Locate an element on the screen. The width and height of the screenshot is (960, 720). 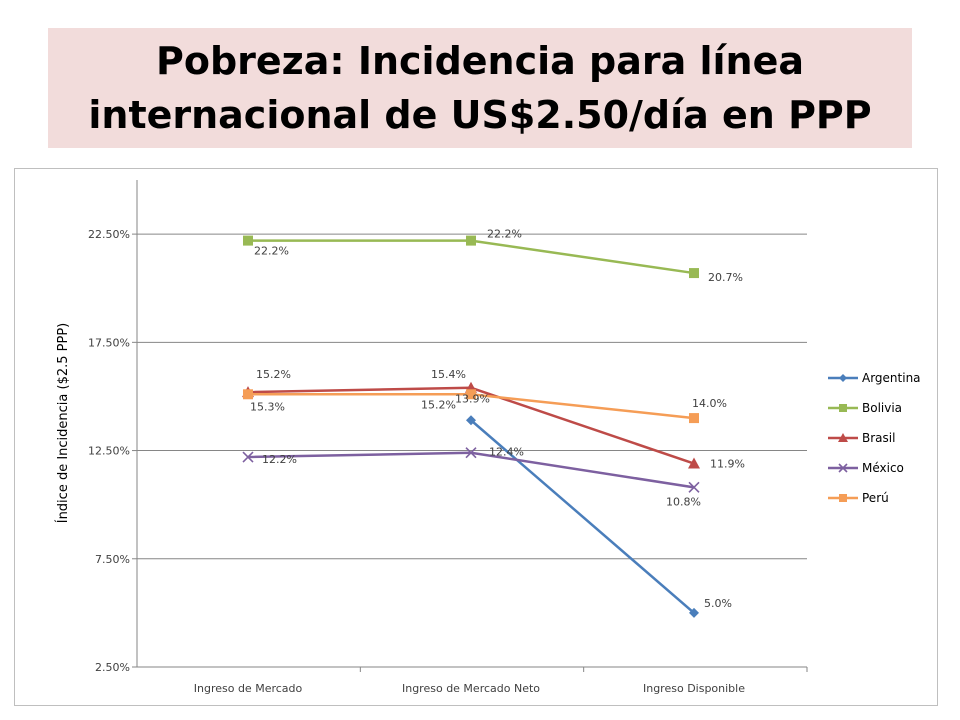
series-argentina is located at coordinates (582, 516).